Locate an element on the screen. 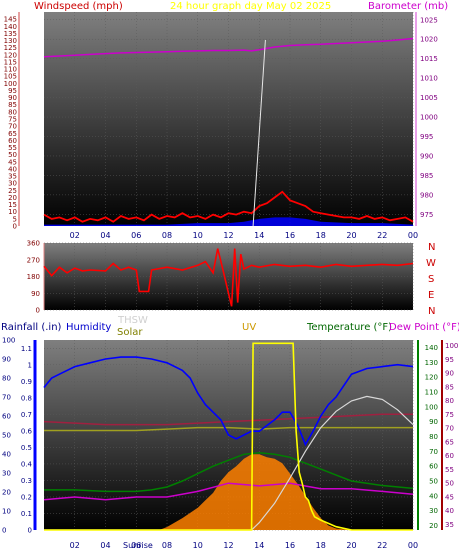 The image size is (459, 555). rainfall-tick: 0.5 is located at coordinates (26, 448).